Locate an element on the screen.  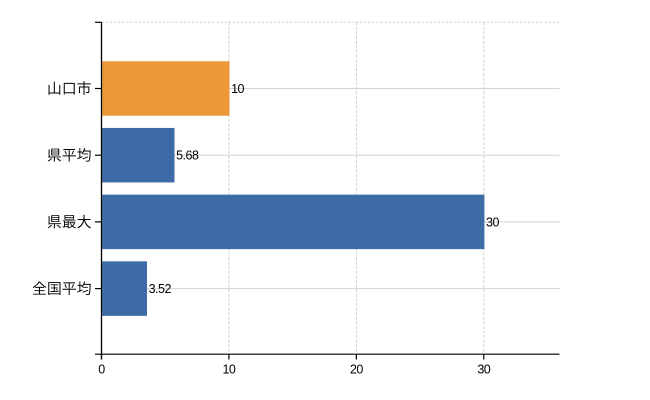
svg-text: 3.52 is located at coordinates (160, 289).